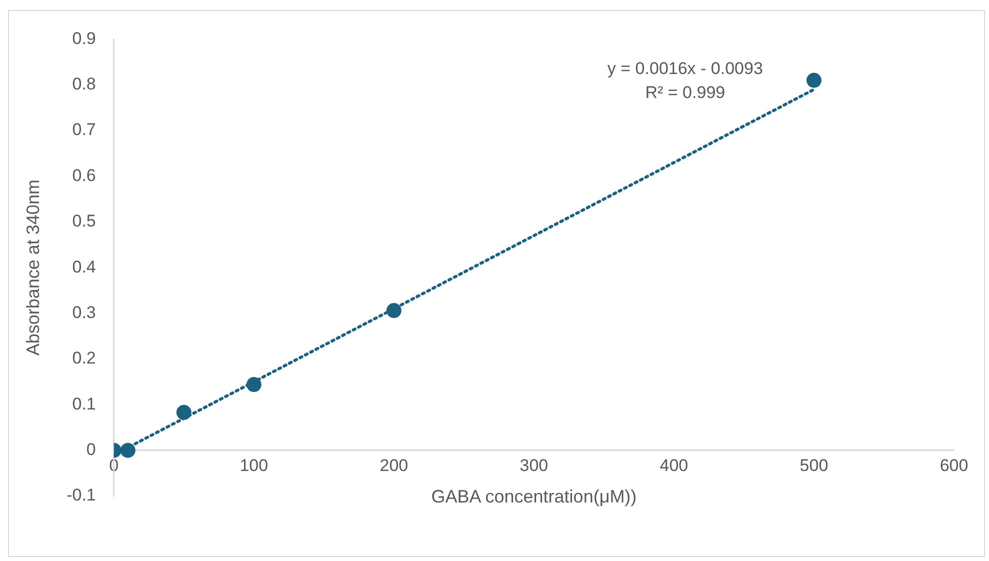 This screenshot has width=989, height=561. I want to click on y-tick-label: 0.3, so click(84, 312).